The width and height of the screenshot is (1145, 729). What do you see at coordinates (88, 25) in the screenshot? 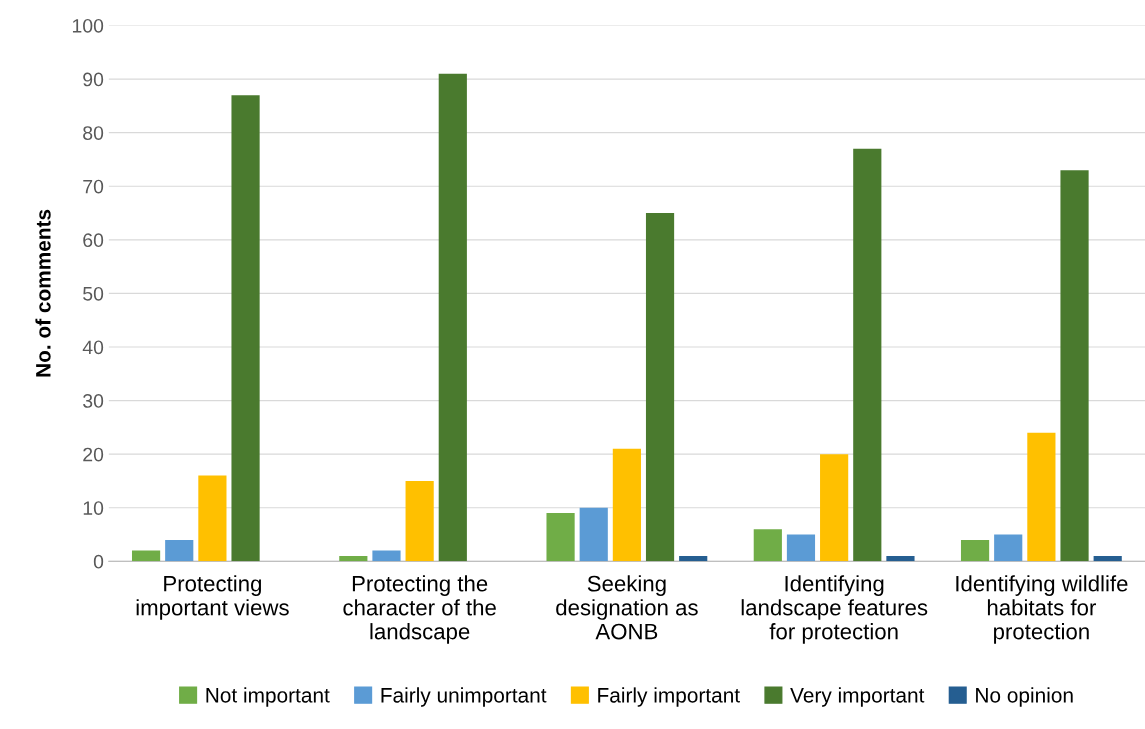
I see `y-tick-label: 100` at bounding box center [88, 25].